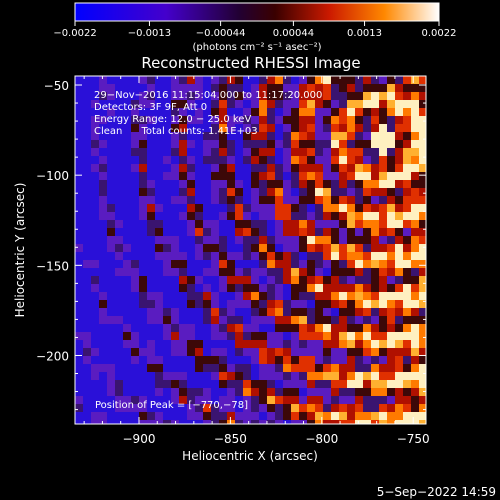 This screenshot has width=500, height=500. What do you see at coordinates (293, 33) in the screenshot?
I see `colorbar-tick-label: 0.00044` at bounding box center [293, 33].